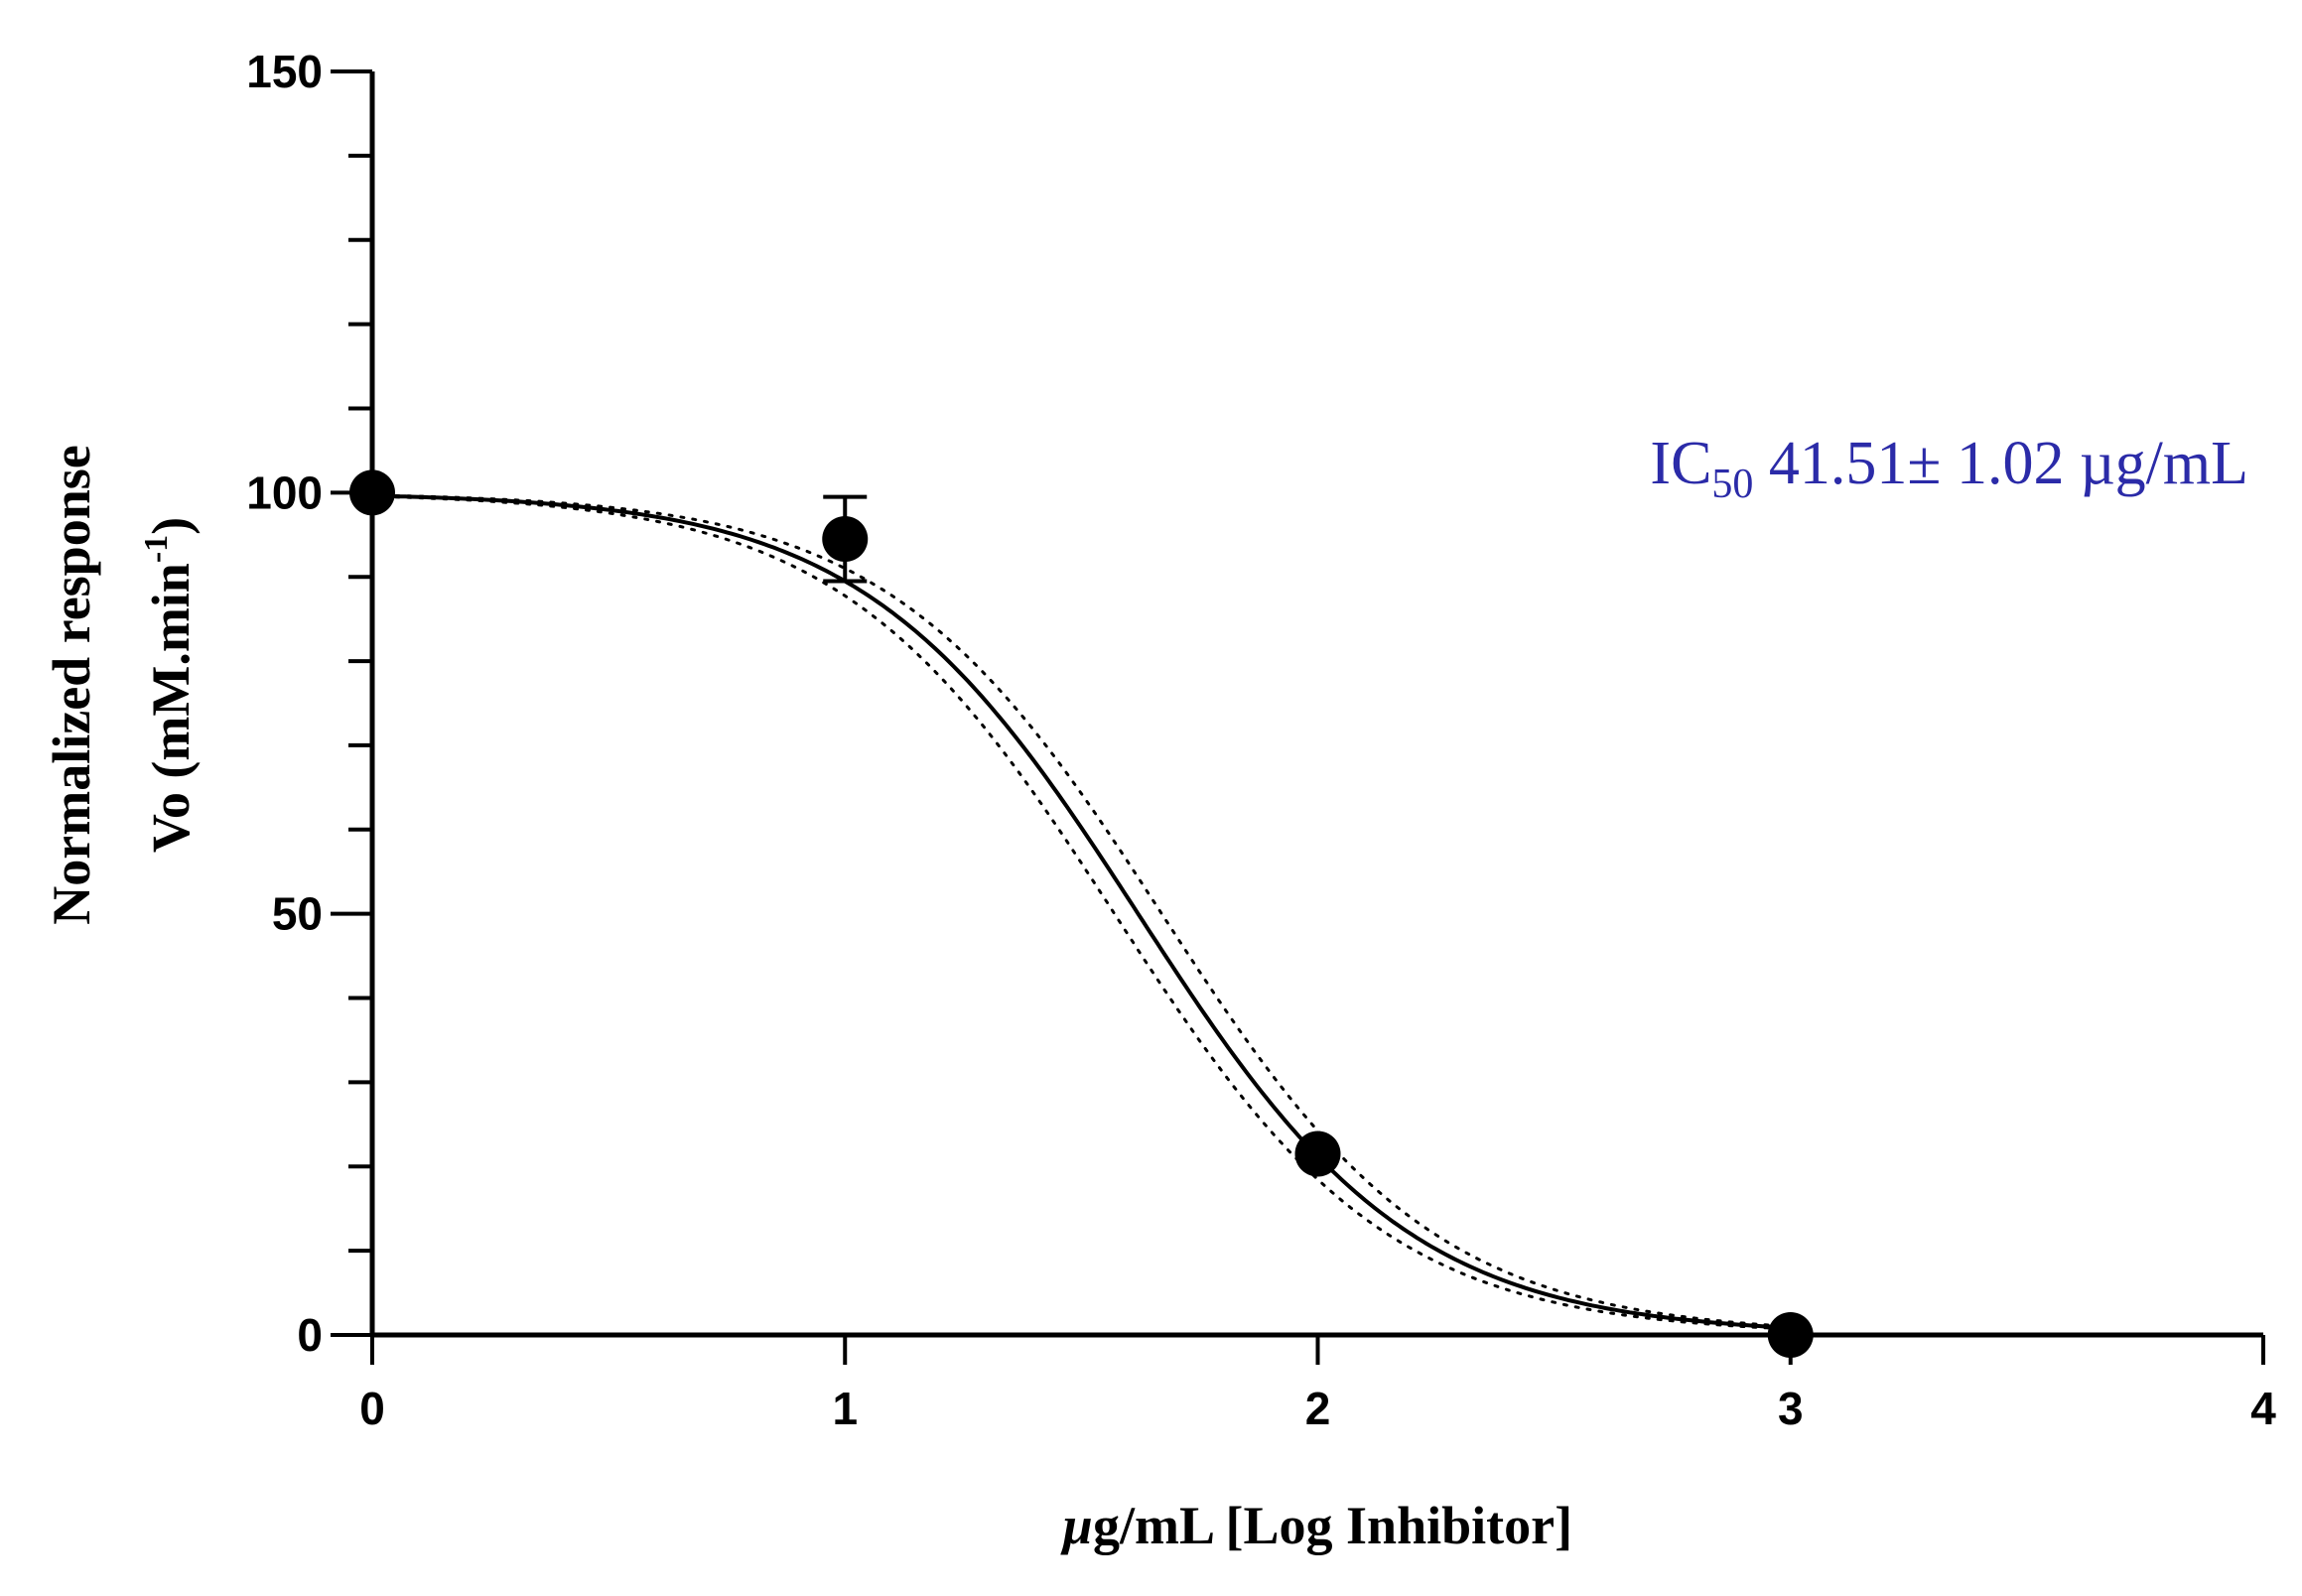 The image size is (2302, 1596). Describe the element at coordinates (297, 914) in the screenshot. I see `y-tick-label: 50` at that location.